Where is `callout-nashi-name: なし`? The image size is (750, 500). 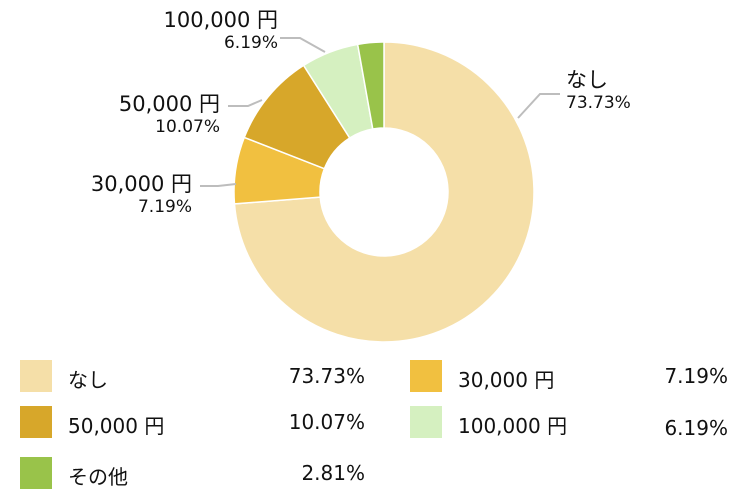 callout-nashi-name: なし is located at coordinates (587, 80).